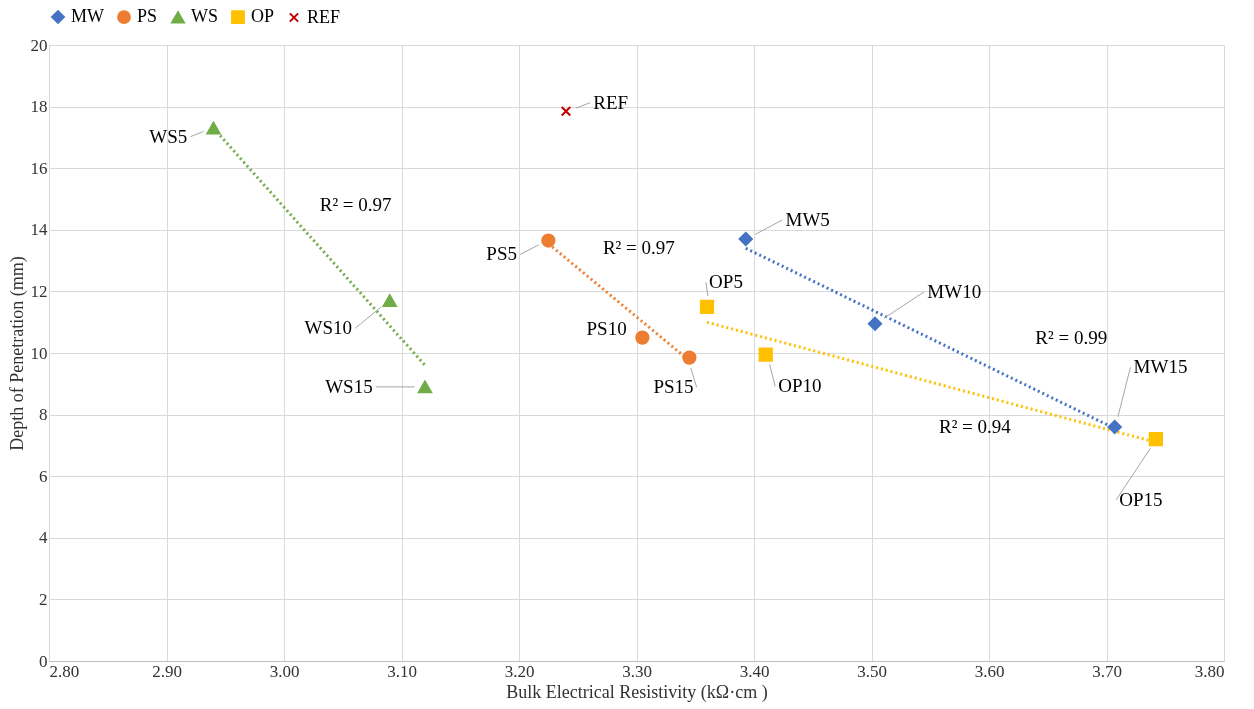 The width and height of the screenshot is (1254, 709). I want to click on annotation: PS5, so click(501, 254).